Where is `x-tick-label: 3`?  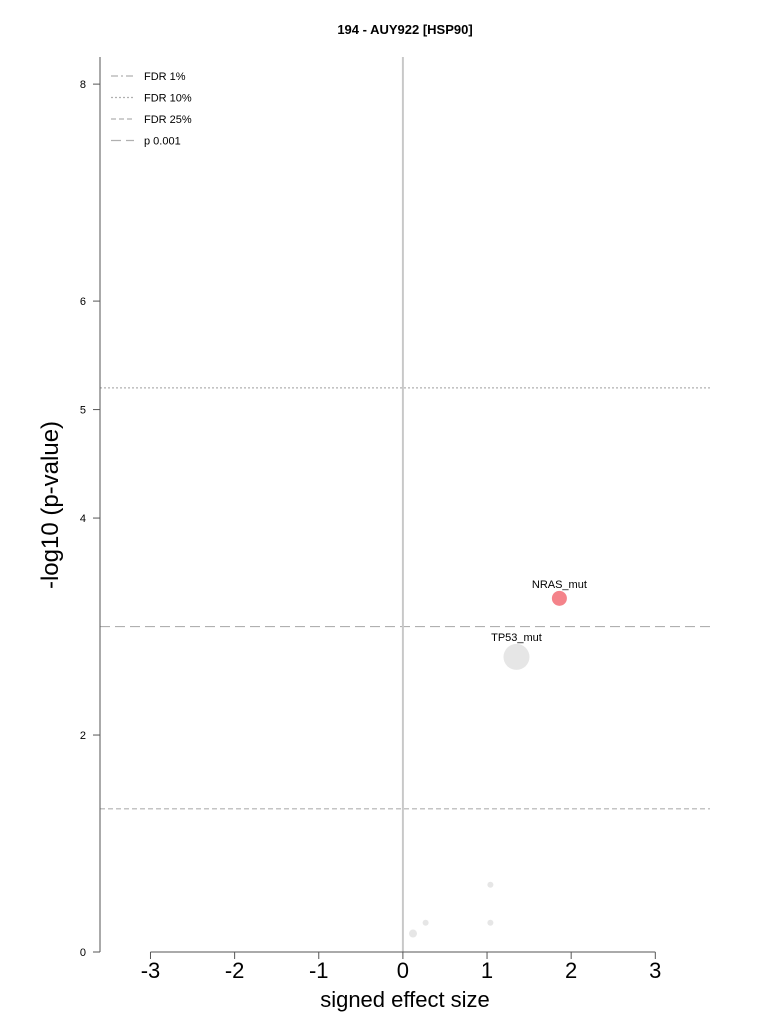
x-tick-label: 3 is located at coordinates (655, 970).